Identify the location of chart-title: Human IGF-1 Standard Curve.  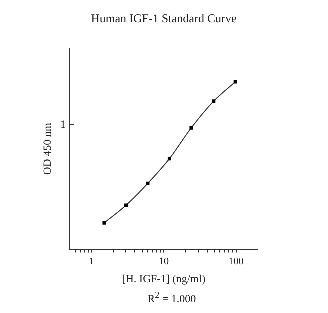
(164, 18).